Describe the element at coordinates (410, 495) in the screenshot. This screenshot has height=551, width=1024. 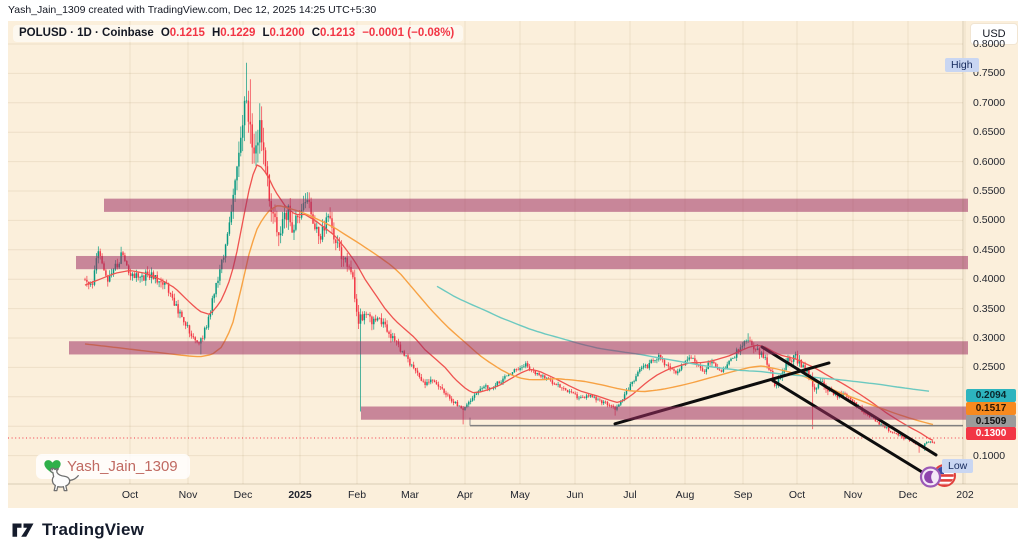
I see `x-axis-tick: Mar` at that location.